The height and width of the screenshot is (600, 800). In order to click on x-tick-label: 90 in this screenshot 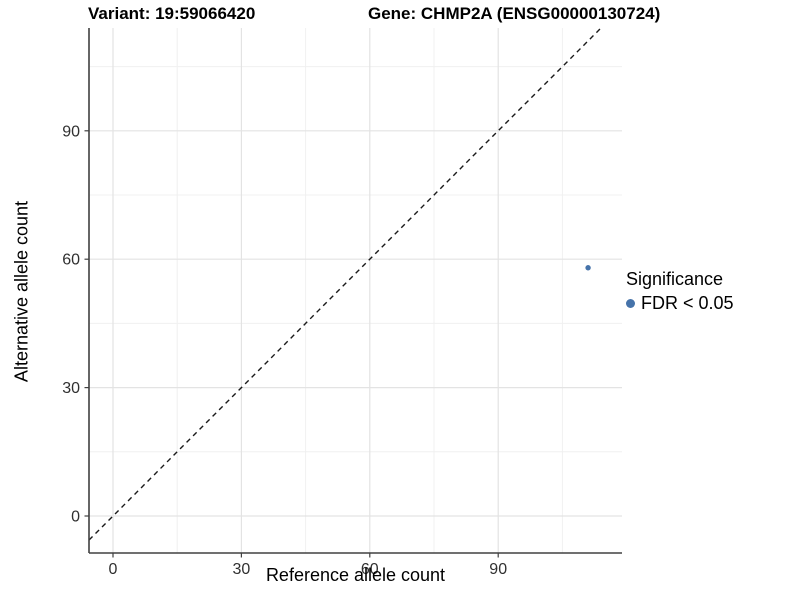, I will do `click(498, 569)`.